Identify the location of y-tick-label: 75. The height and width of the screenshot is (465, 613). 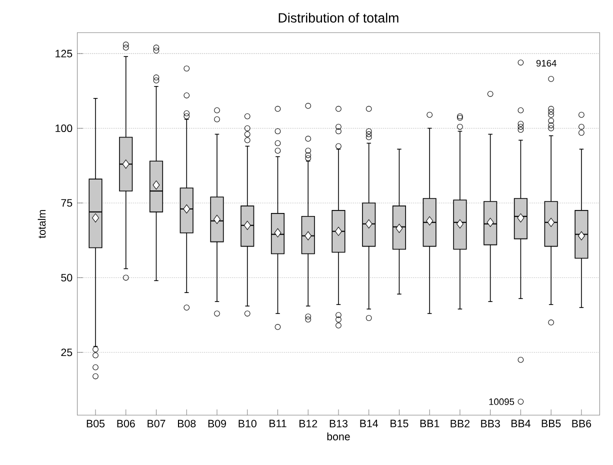
(66, 203).